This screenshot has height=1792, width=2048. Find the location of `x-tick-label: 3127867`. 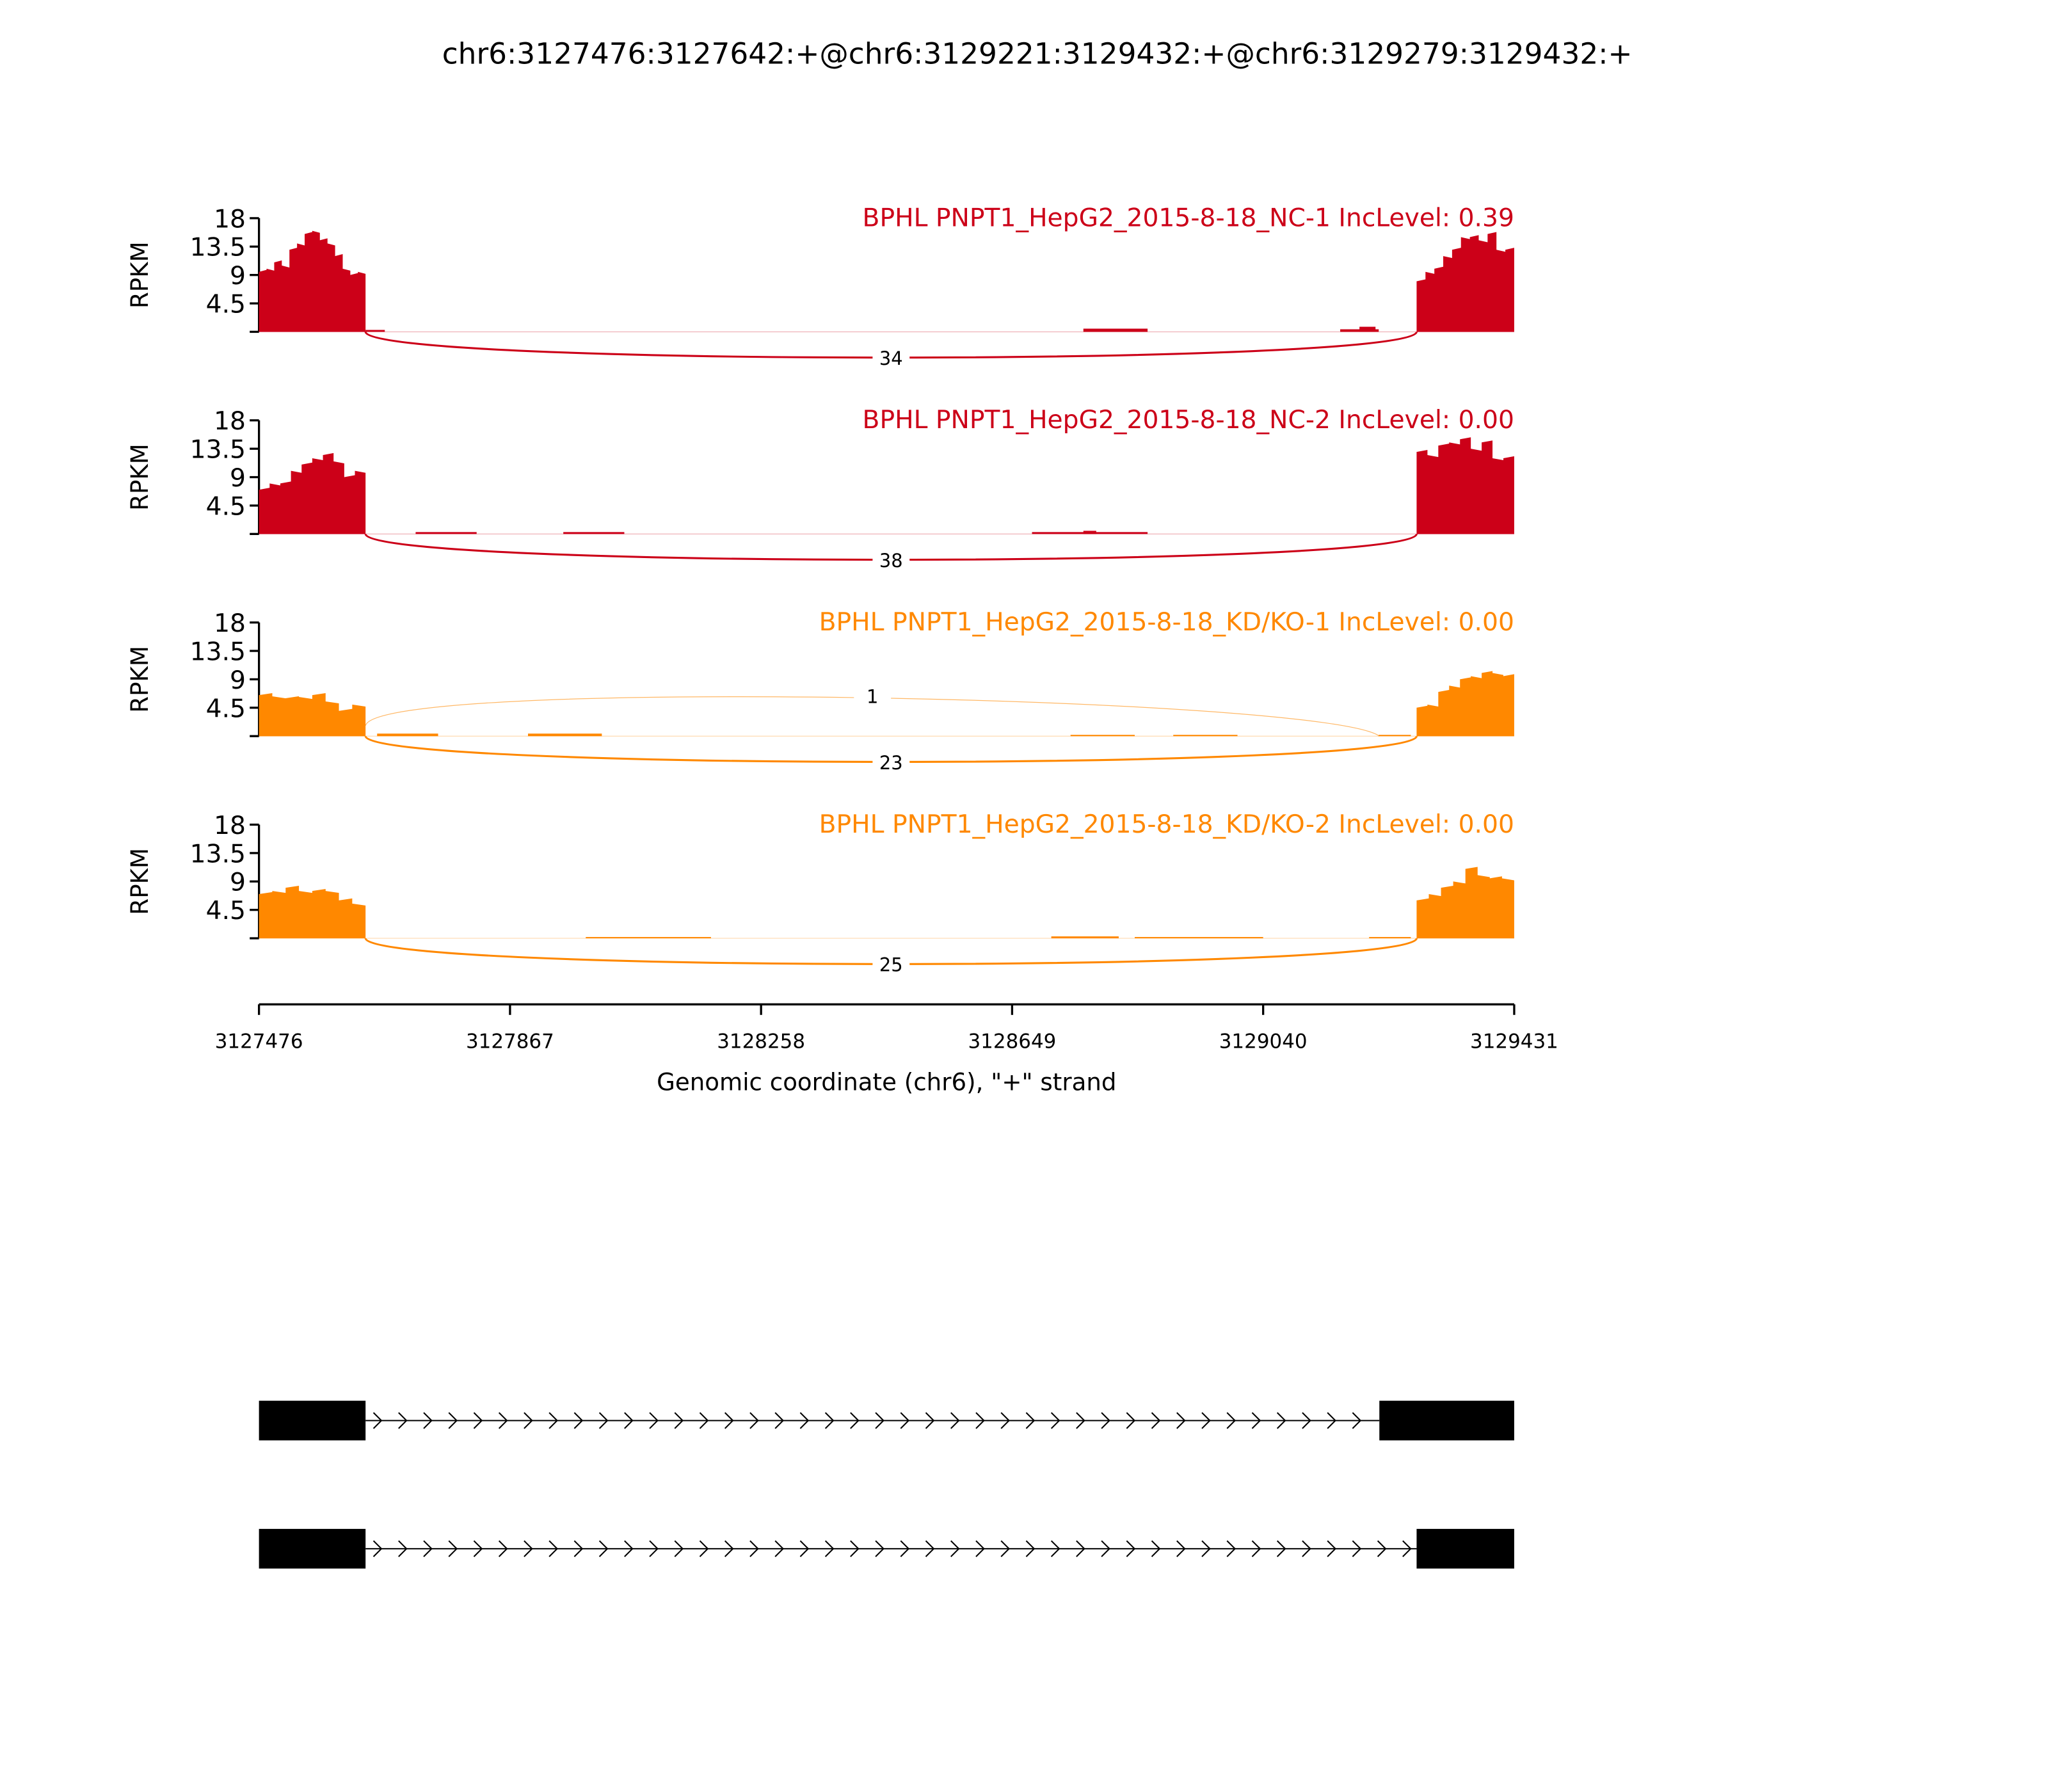

x-tick-label: 3127867 is located at coordinates (510, 1041).